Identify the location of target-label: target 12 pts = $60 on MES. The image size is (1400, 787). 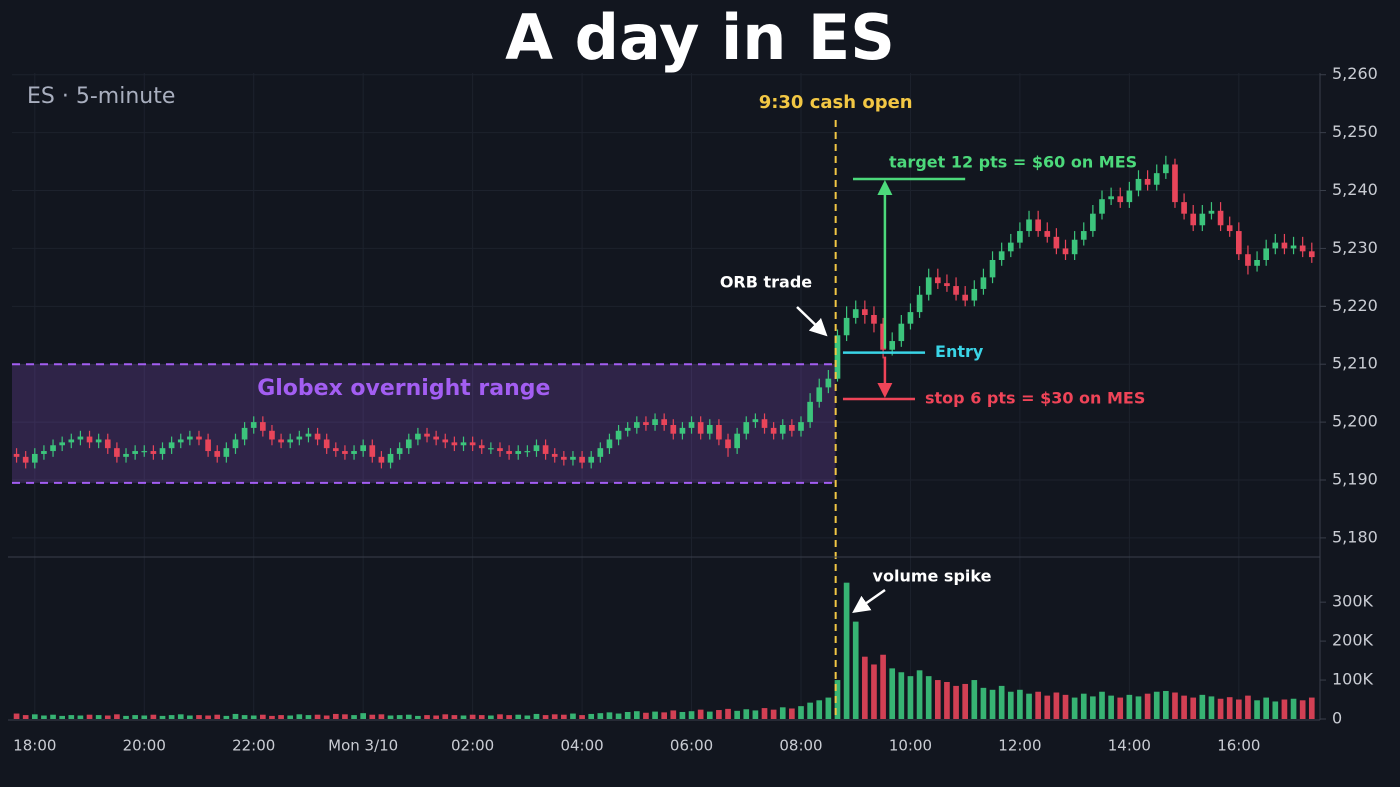
(1013, 161).